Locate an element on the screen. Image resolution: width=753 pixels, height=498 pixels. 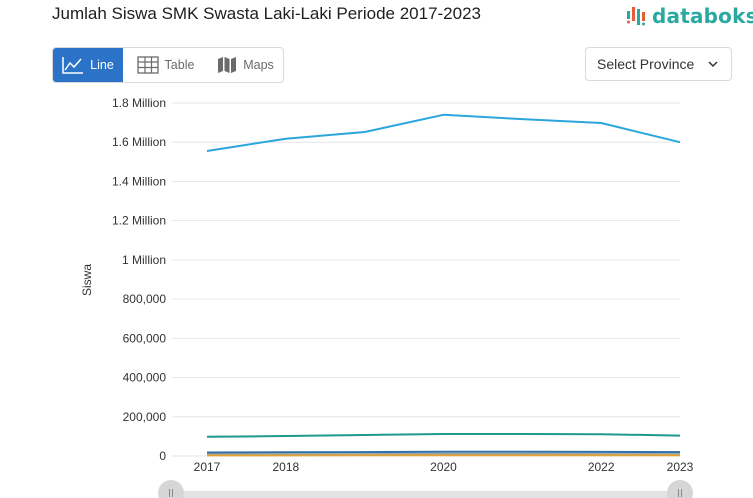
x-tick-label: 2020 is located at coordinates (443, 467).